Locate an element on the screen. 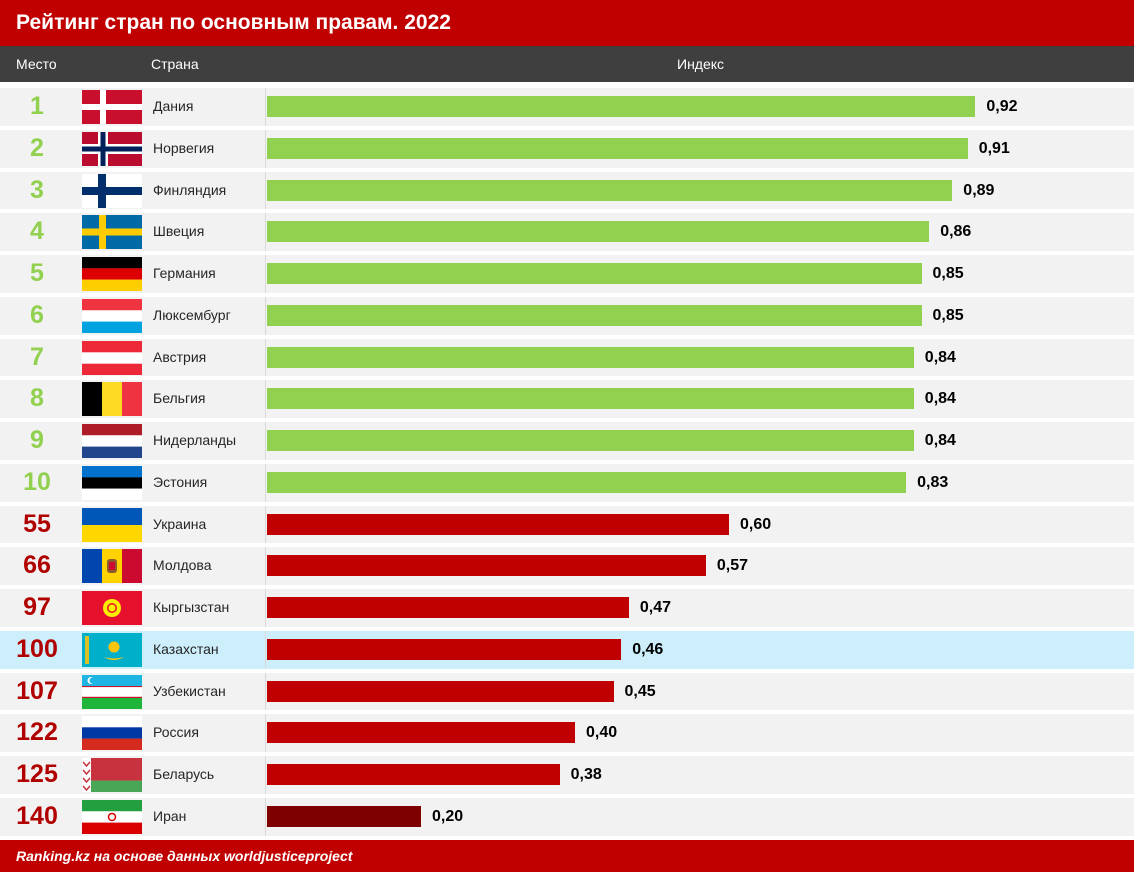  rank-label: 2 is located at coordinates (37, 147).